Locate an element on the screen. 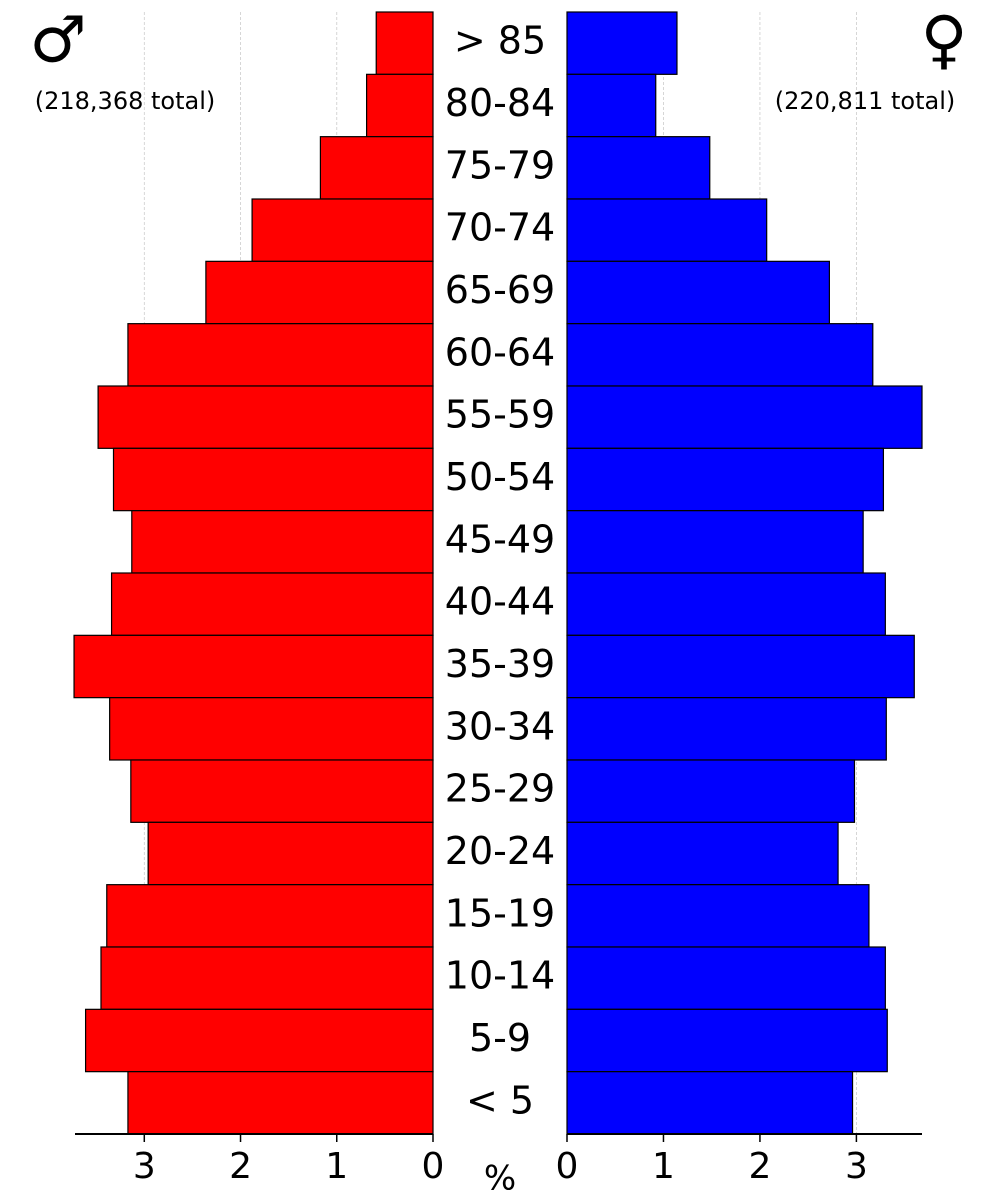 This screenshot has width=1000, height=1204. category-label: 10-14 is located at coordinates (500, 976).